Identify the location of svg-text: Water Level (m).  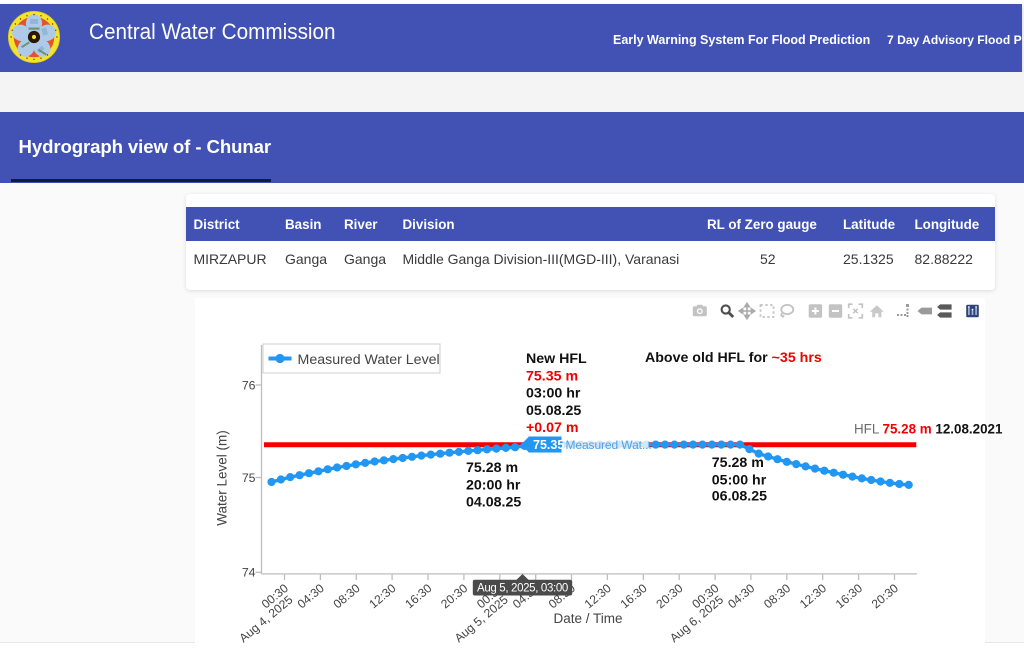
(222, 478).